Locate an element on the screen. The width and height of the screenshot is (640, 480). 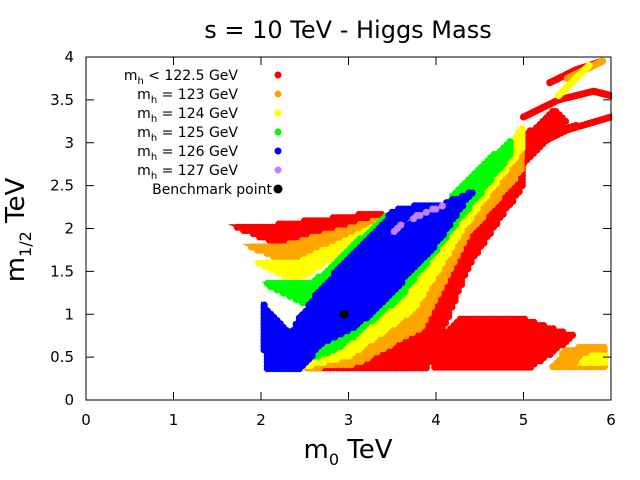
x-axis-label-sub: 0 is located at coordinates (334, 459).